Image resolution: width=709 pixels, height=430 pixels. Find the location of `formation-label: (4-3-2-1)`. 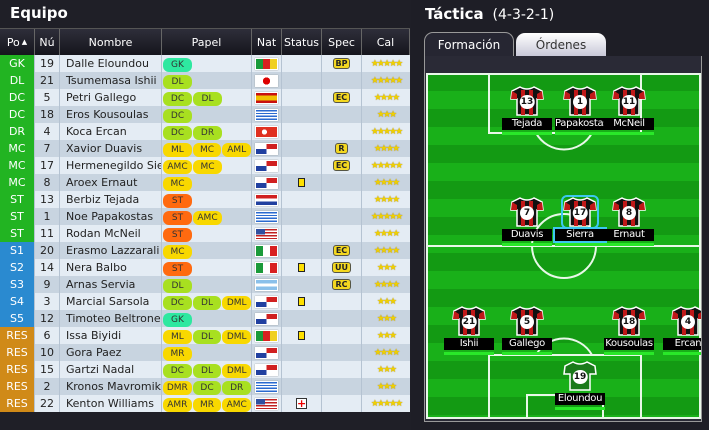

formation-label: (4-3-2-1) is located at coordinates (523, 15).